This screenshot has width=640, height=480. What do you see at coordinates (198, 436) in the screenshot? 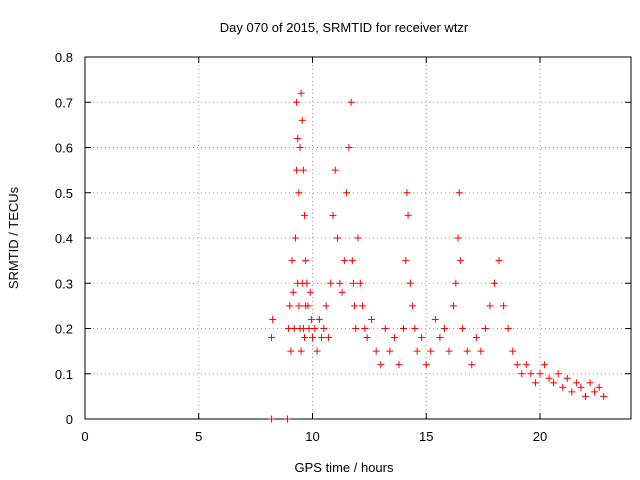
I see `x-tick-label: 5` at bounding box center [198, 436].